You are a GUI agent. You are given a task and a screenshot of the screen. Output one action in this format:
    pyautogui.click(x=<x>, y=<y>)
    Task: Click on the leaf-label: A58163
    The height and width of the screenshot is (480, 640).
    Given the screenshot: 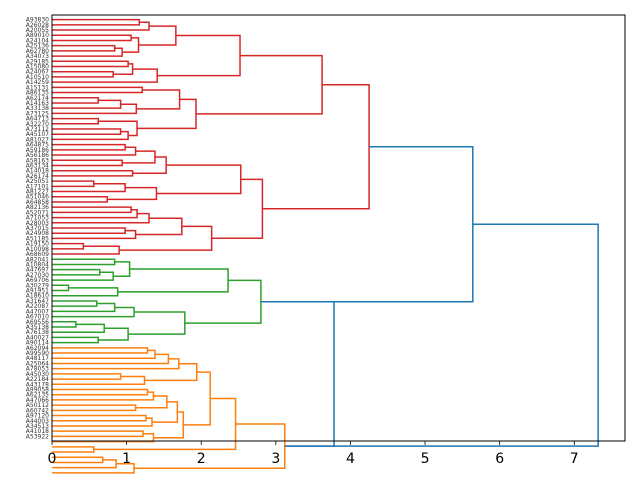 What is the action you would take?
    pyautogui.click(x=37, y=160)
    